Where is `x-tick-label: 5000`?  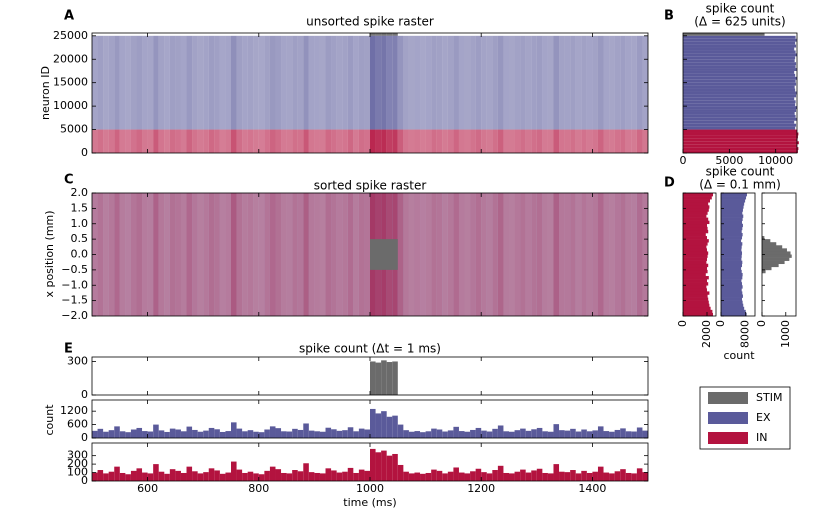
x-tick-label: 5000 is located at coordinates (729, 160).